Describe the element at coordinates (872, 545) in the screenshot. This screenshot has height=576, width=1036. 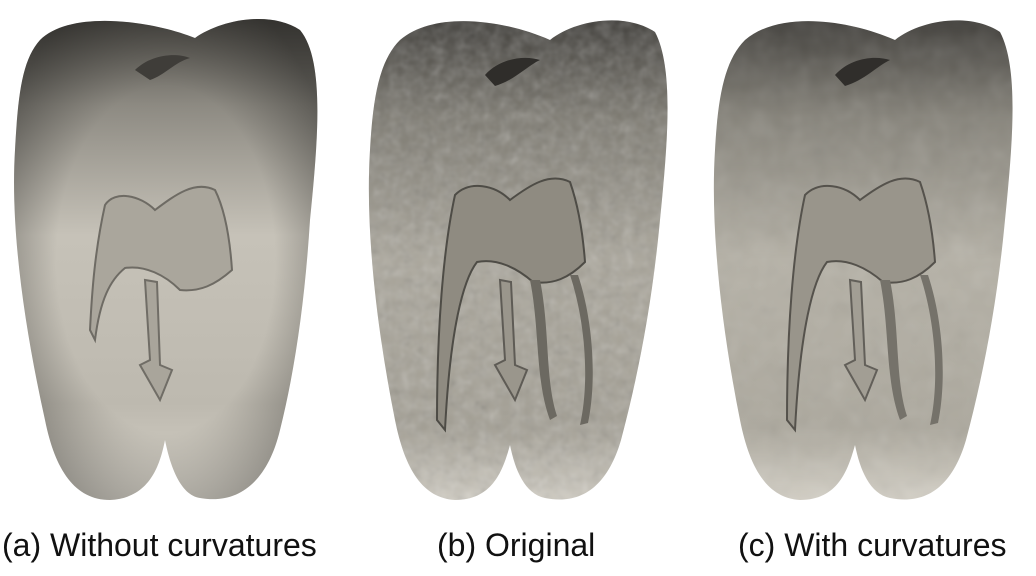
I see `caption-c: (c) With curvatures` at that location.